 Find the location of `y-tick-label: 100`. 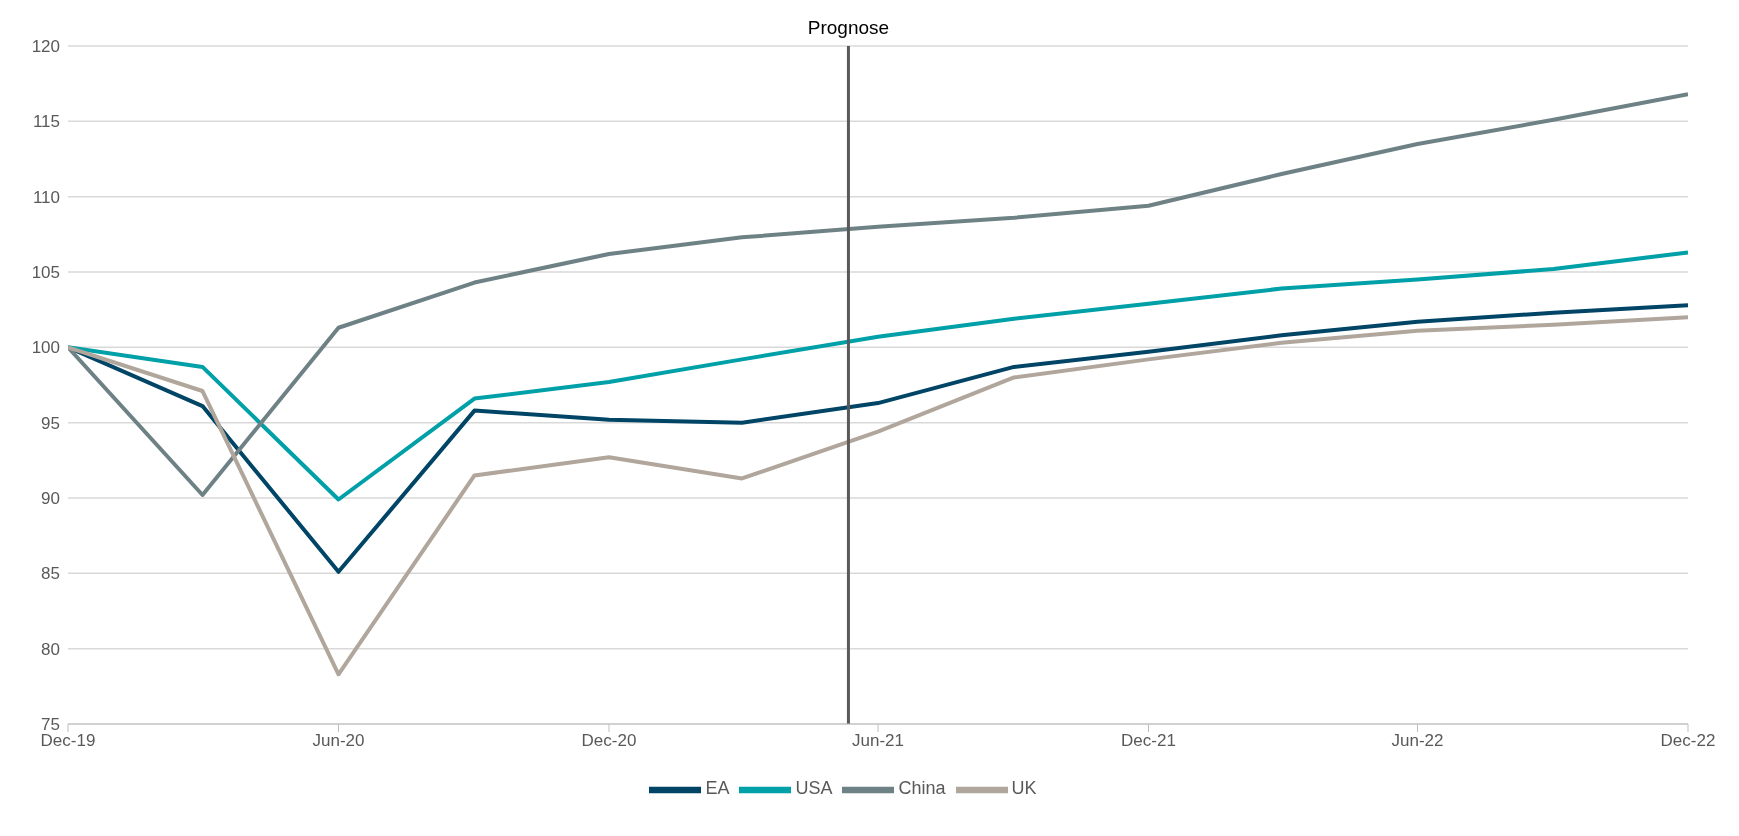

y-tick-label: 100 is located at coordinates (45, 348).